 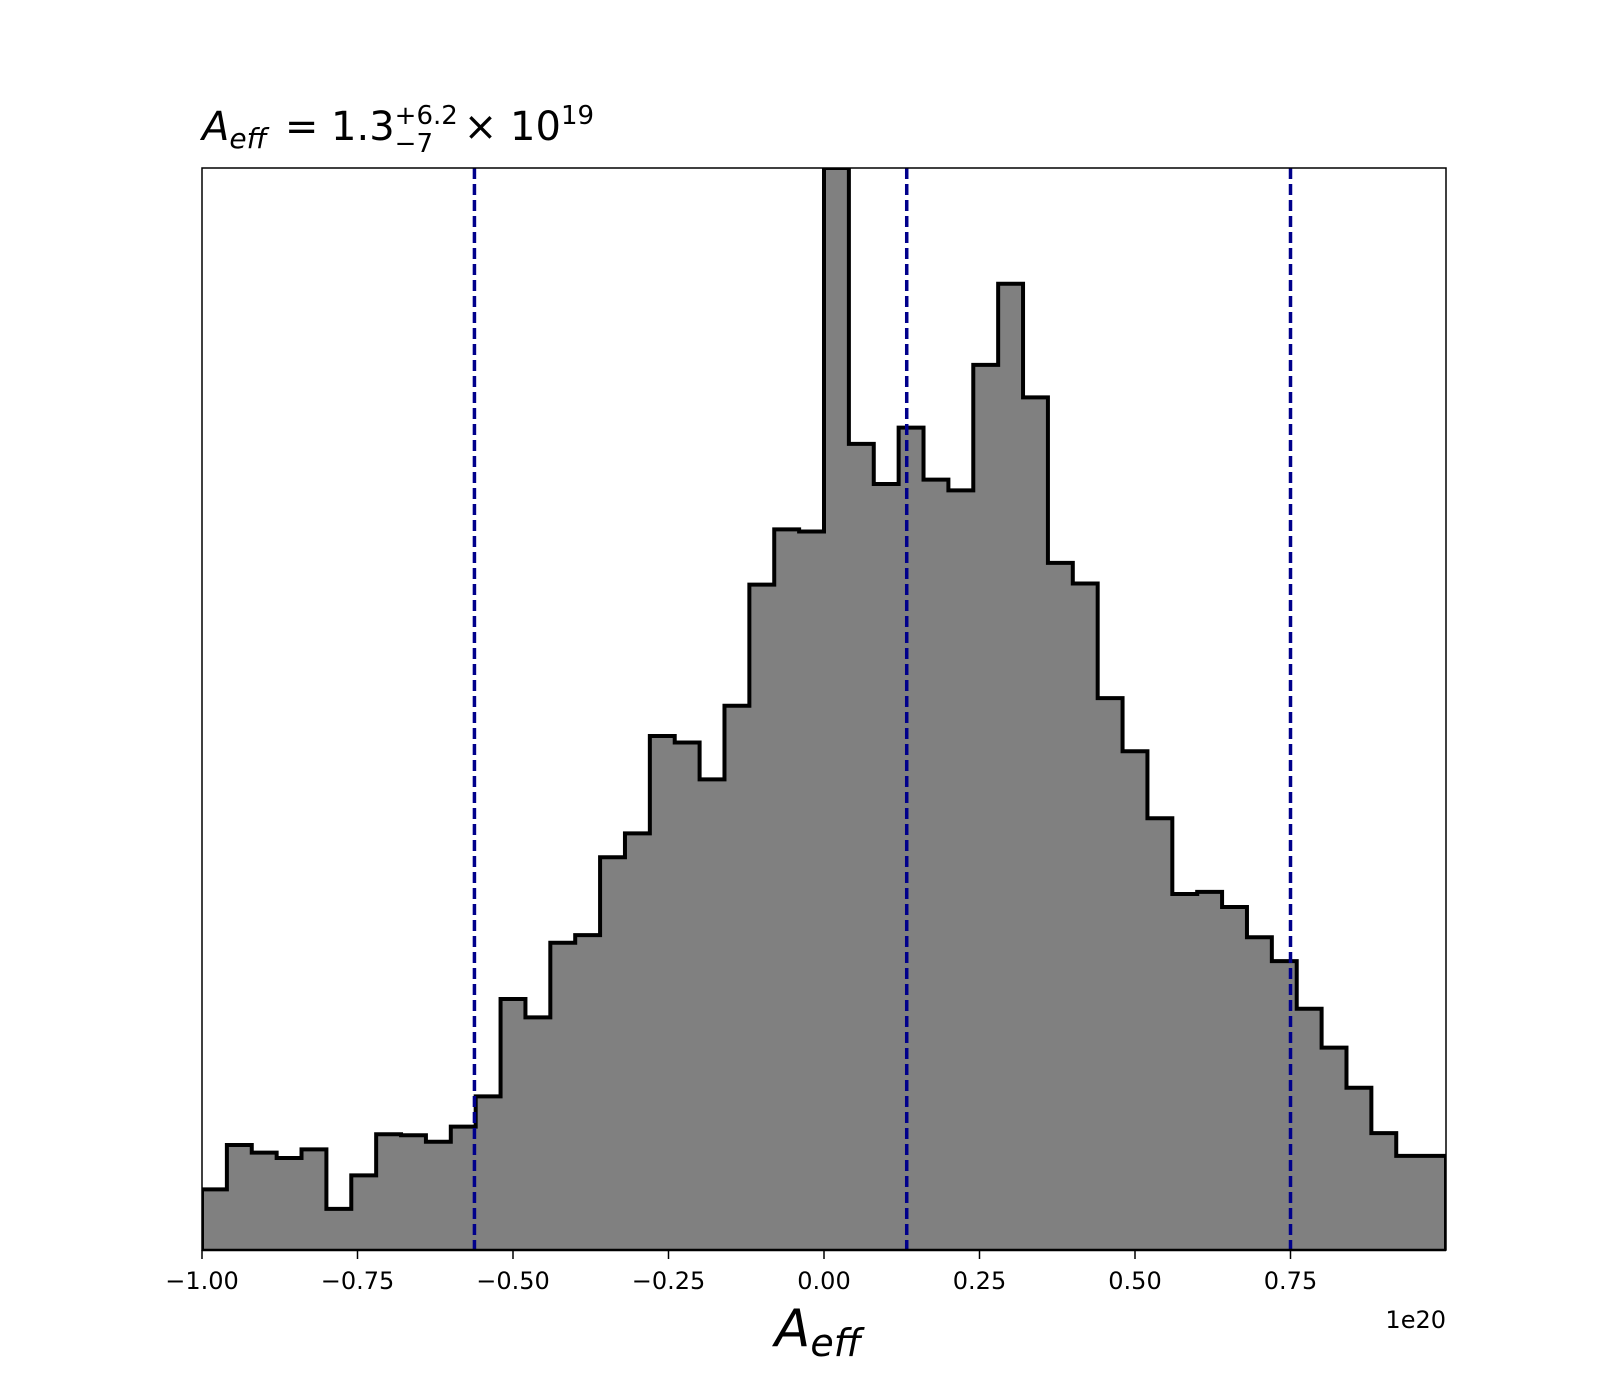 I want to click on x-tick-label: −0.75, so click(x=358, y=1281).